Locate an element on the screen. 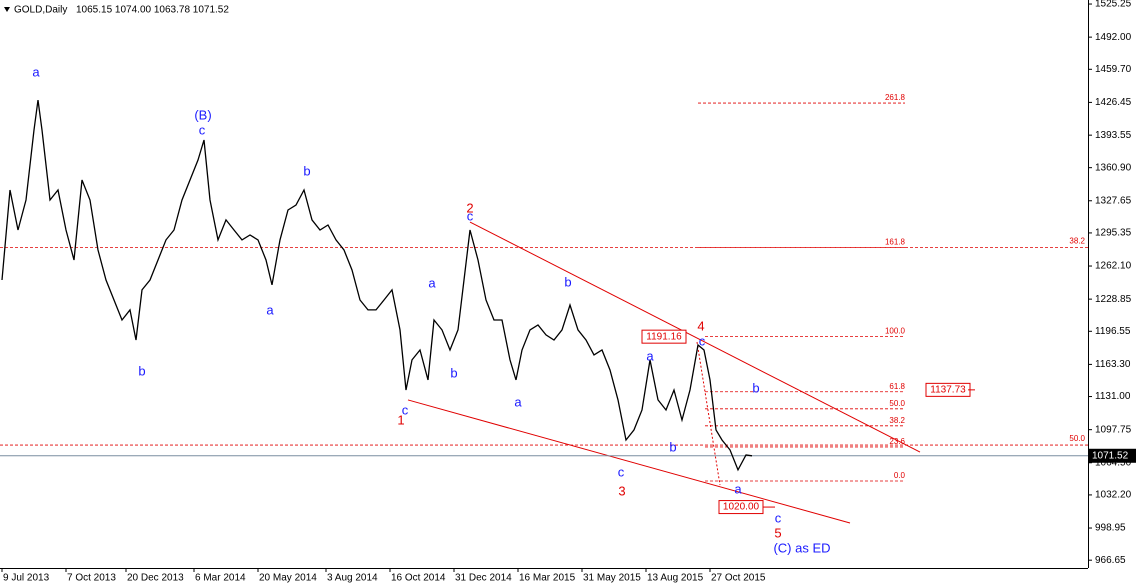 The image size is (1136, 586). fib-label: 161.8 is located at coordinates (895, 242).